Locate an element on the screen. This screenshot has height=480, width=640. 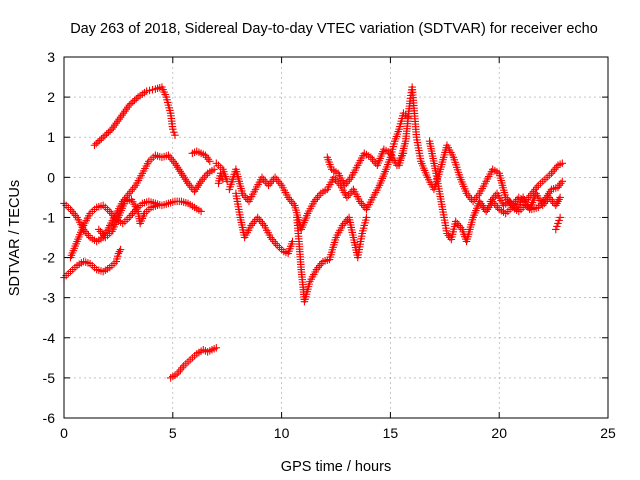
x-tick-label: 25 is located at coordinates (608, 433).